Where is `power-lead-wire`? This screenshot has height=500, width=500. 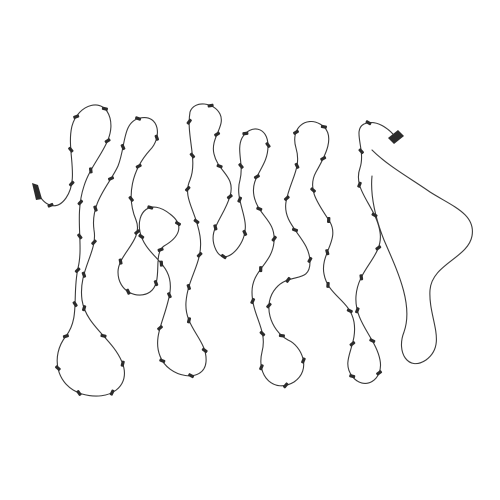
power-lead-wire is located at coordinates (422, 257).